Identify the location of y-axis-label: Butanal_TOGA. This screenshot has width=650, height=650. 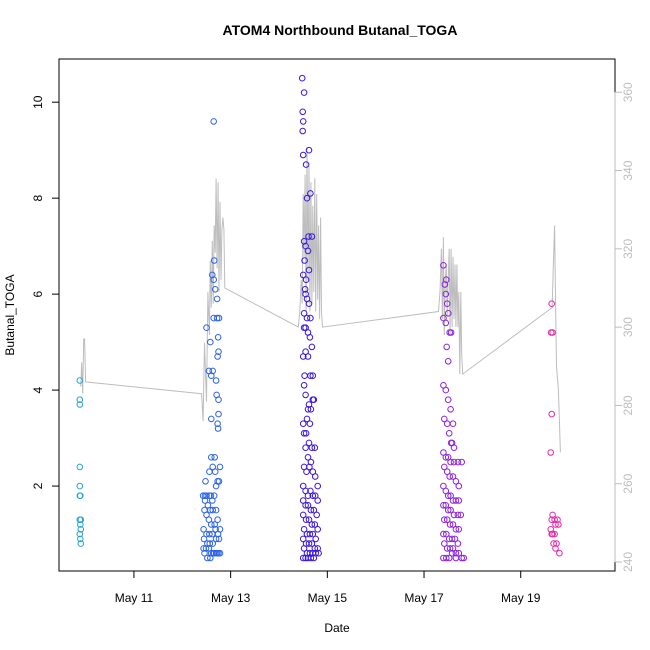
(10, 314).